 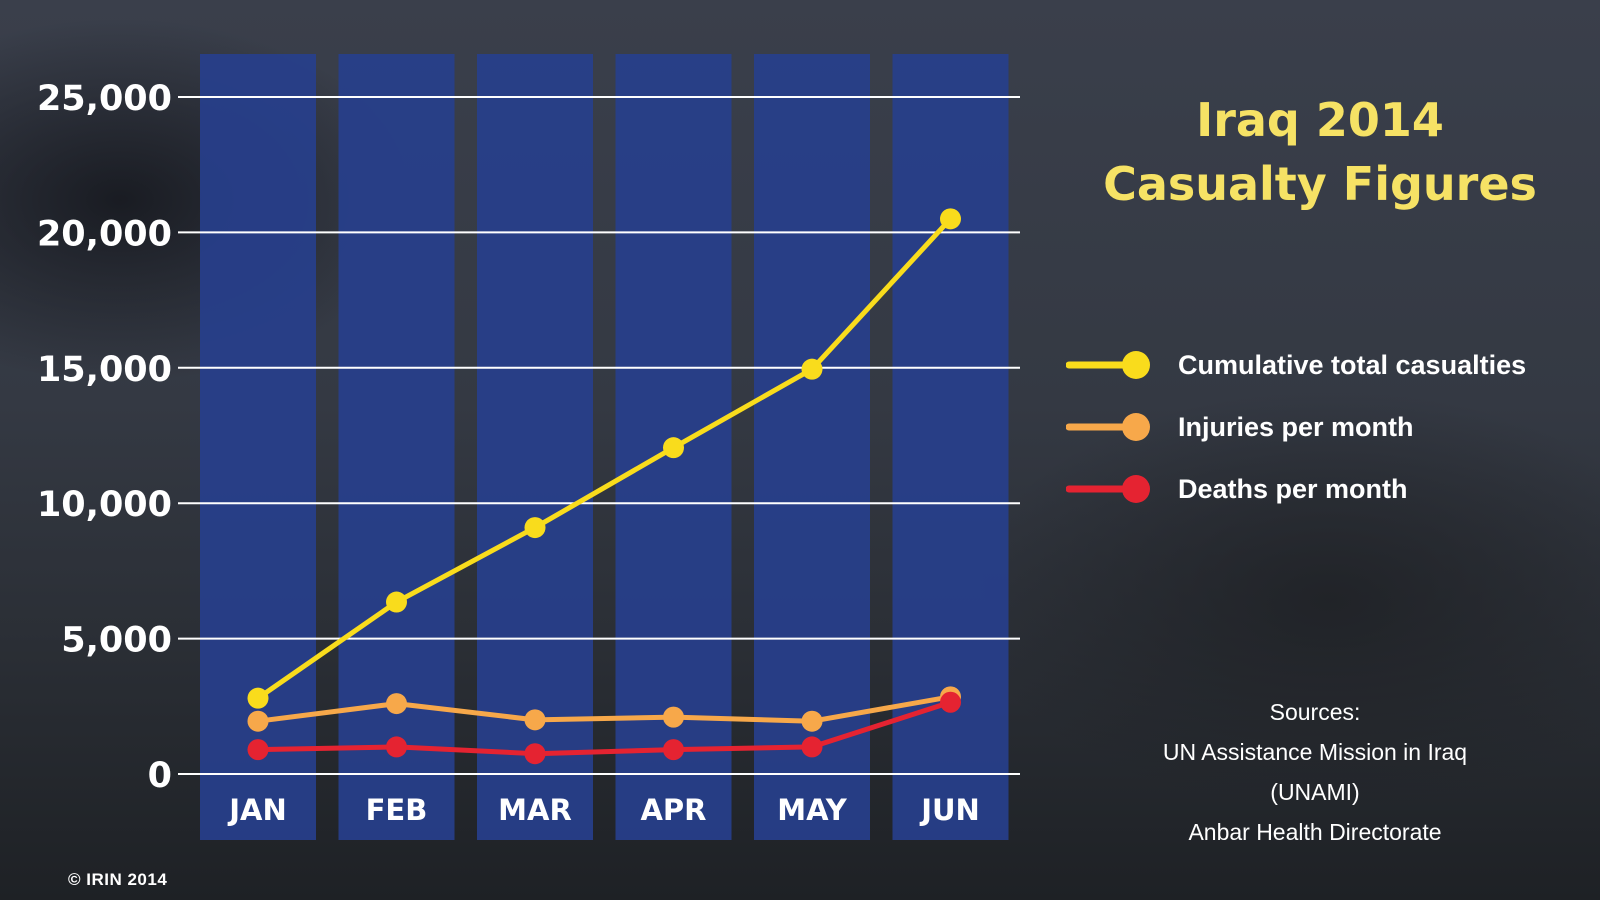 What do you see at coordinates (104, 99) in the screenshot?
I see `y-tick-label: 25,000` at bounding box center [104, 99].